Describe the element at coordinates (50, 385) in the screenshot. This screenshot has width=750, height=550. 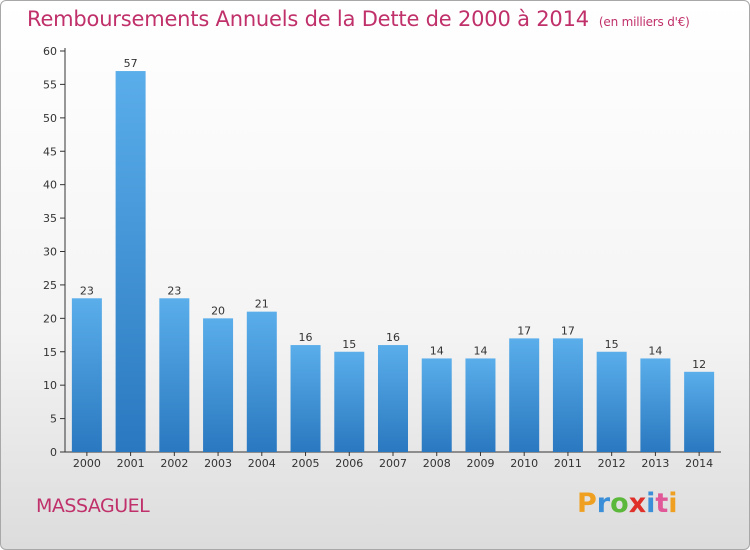
I see `y-tick-label: 10` at that location.